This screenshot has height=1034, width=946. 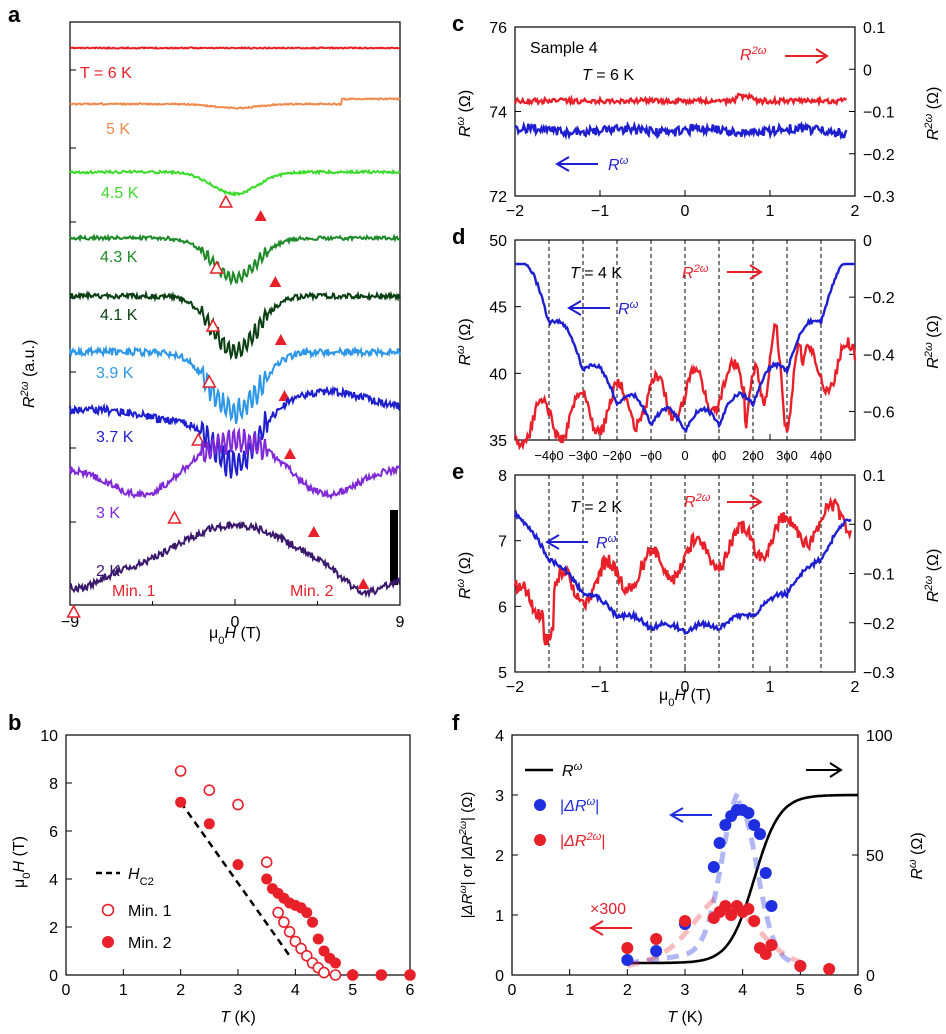 I want to click on y-axis-label: μ0H (T), so click(x=22, y=862).